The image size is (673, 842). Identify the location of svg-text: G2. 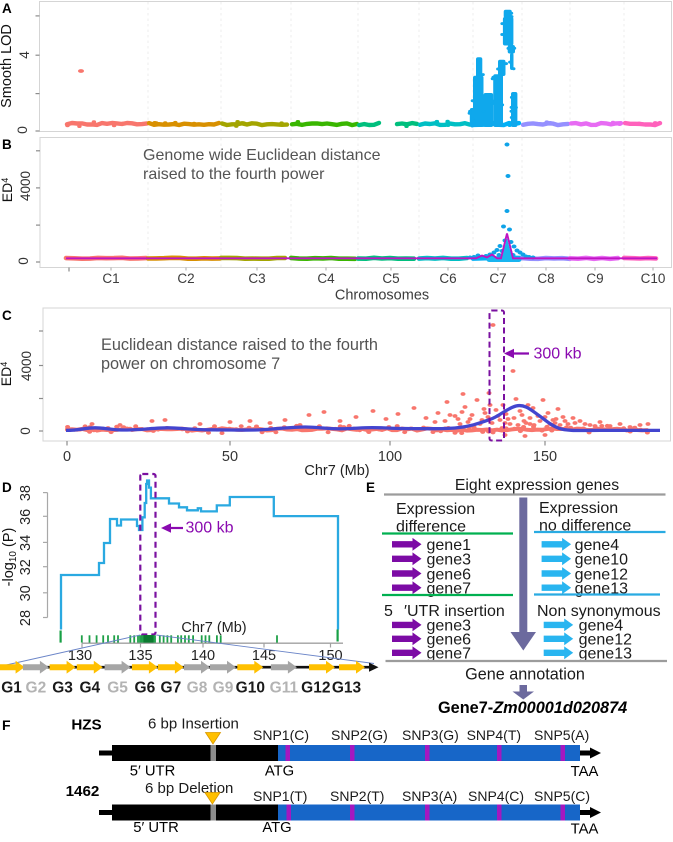
(36, 688).